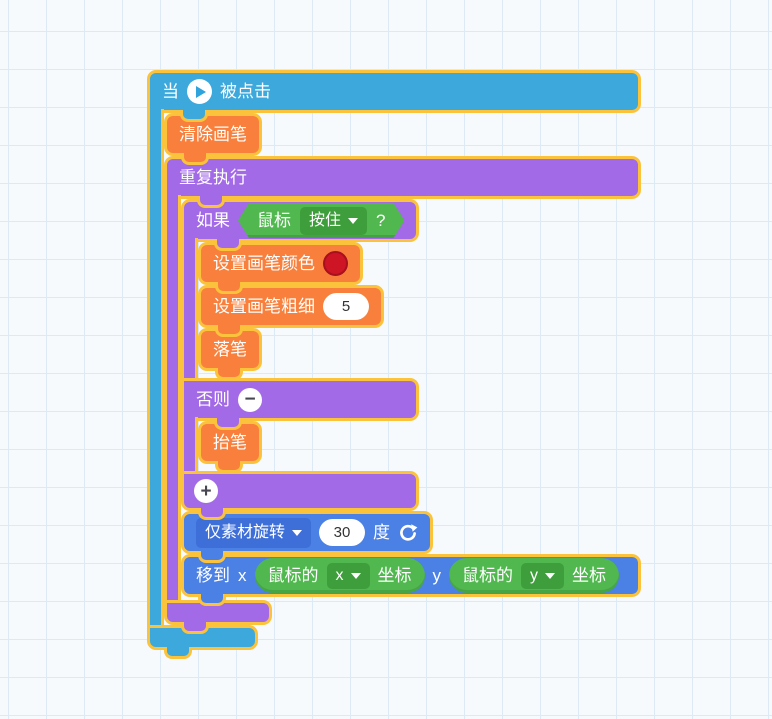 This screenshot has height=719, width=772. I want to click on mouse-x-axis-value: x, so click(339, 575).